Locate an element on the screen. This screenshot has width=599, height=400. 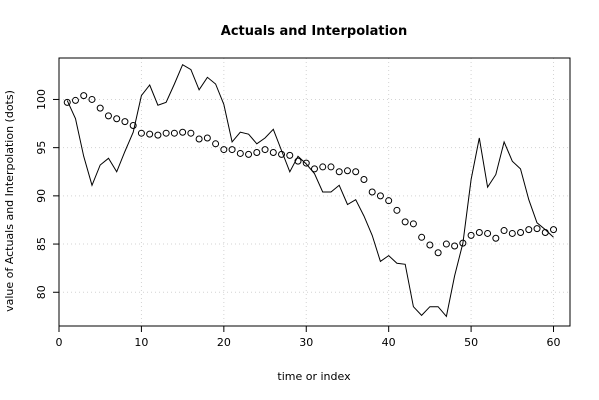
x-tick-label: 0 is located at coordinates (59, 342).